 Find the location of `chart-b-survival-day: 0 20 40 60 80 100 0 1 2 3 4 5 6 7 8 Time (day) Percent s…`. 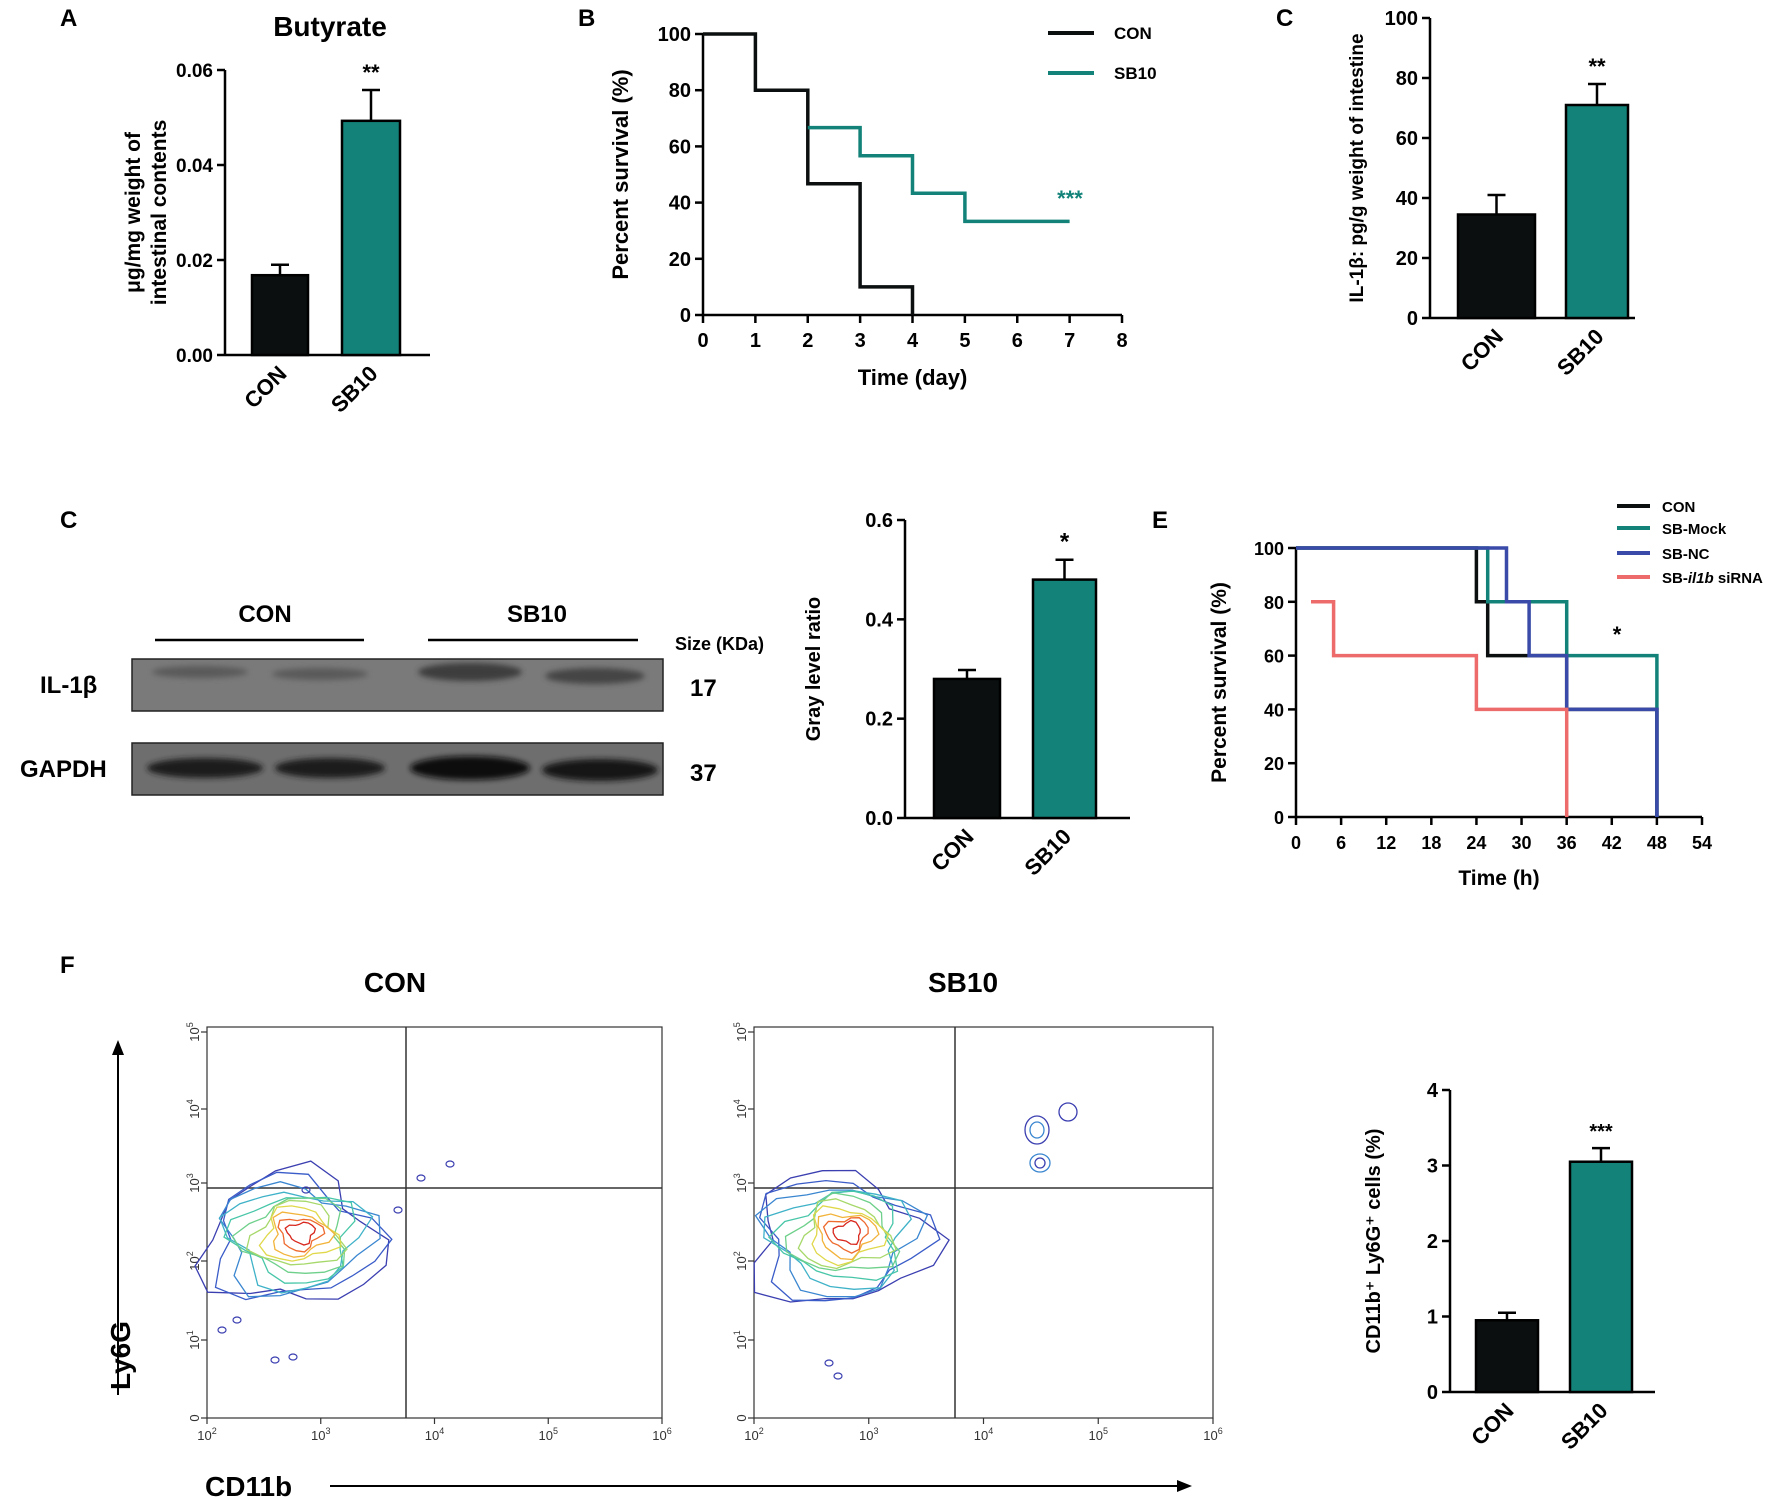

chart-b-survival-day: 0 20 40 60 80 100 0 1 2 3 4 5 6 7 8 Time (day) Percent s… is located at coordinates (882, 207).